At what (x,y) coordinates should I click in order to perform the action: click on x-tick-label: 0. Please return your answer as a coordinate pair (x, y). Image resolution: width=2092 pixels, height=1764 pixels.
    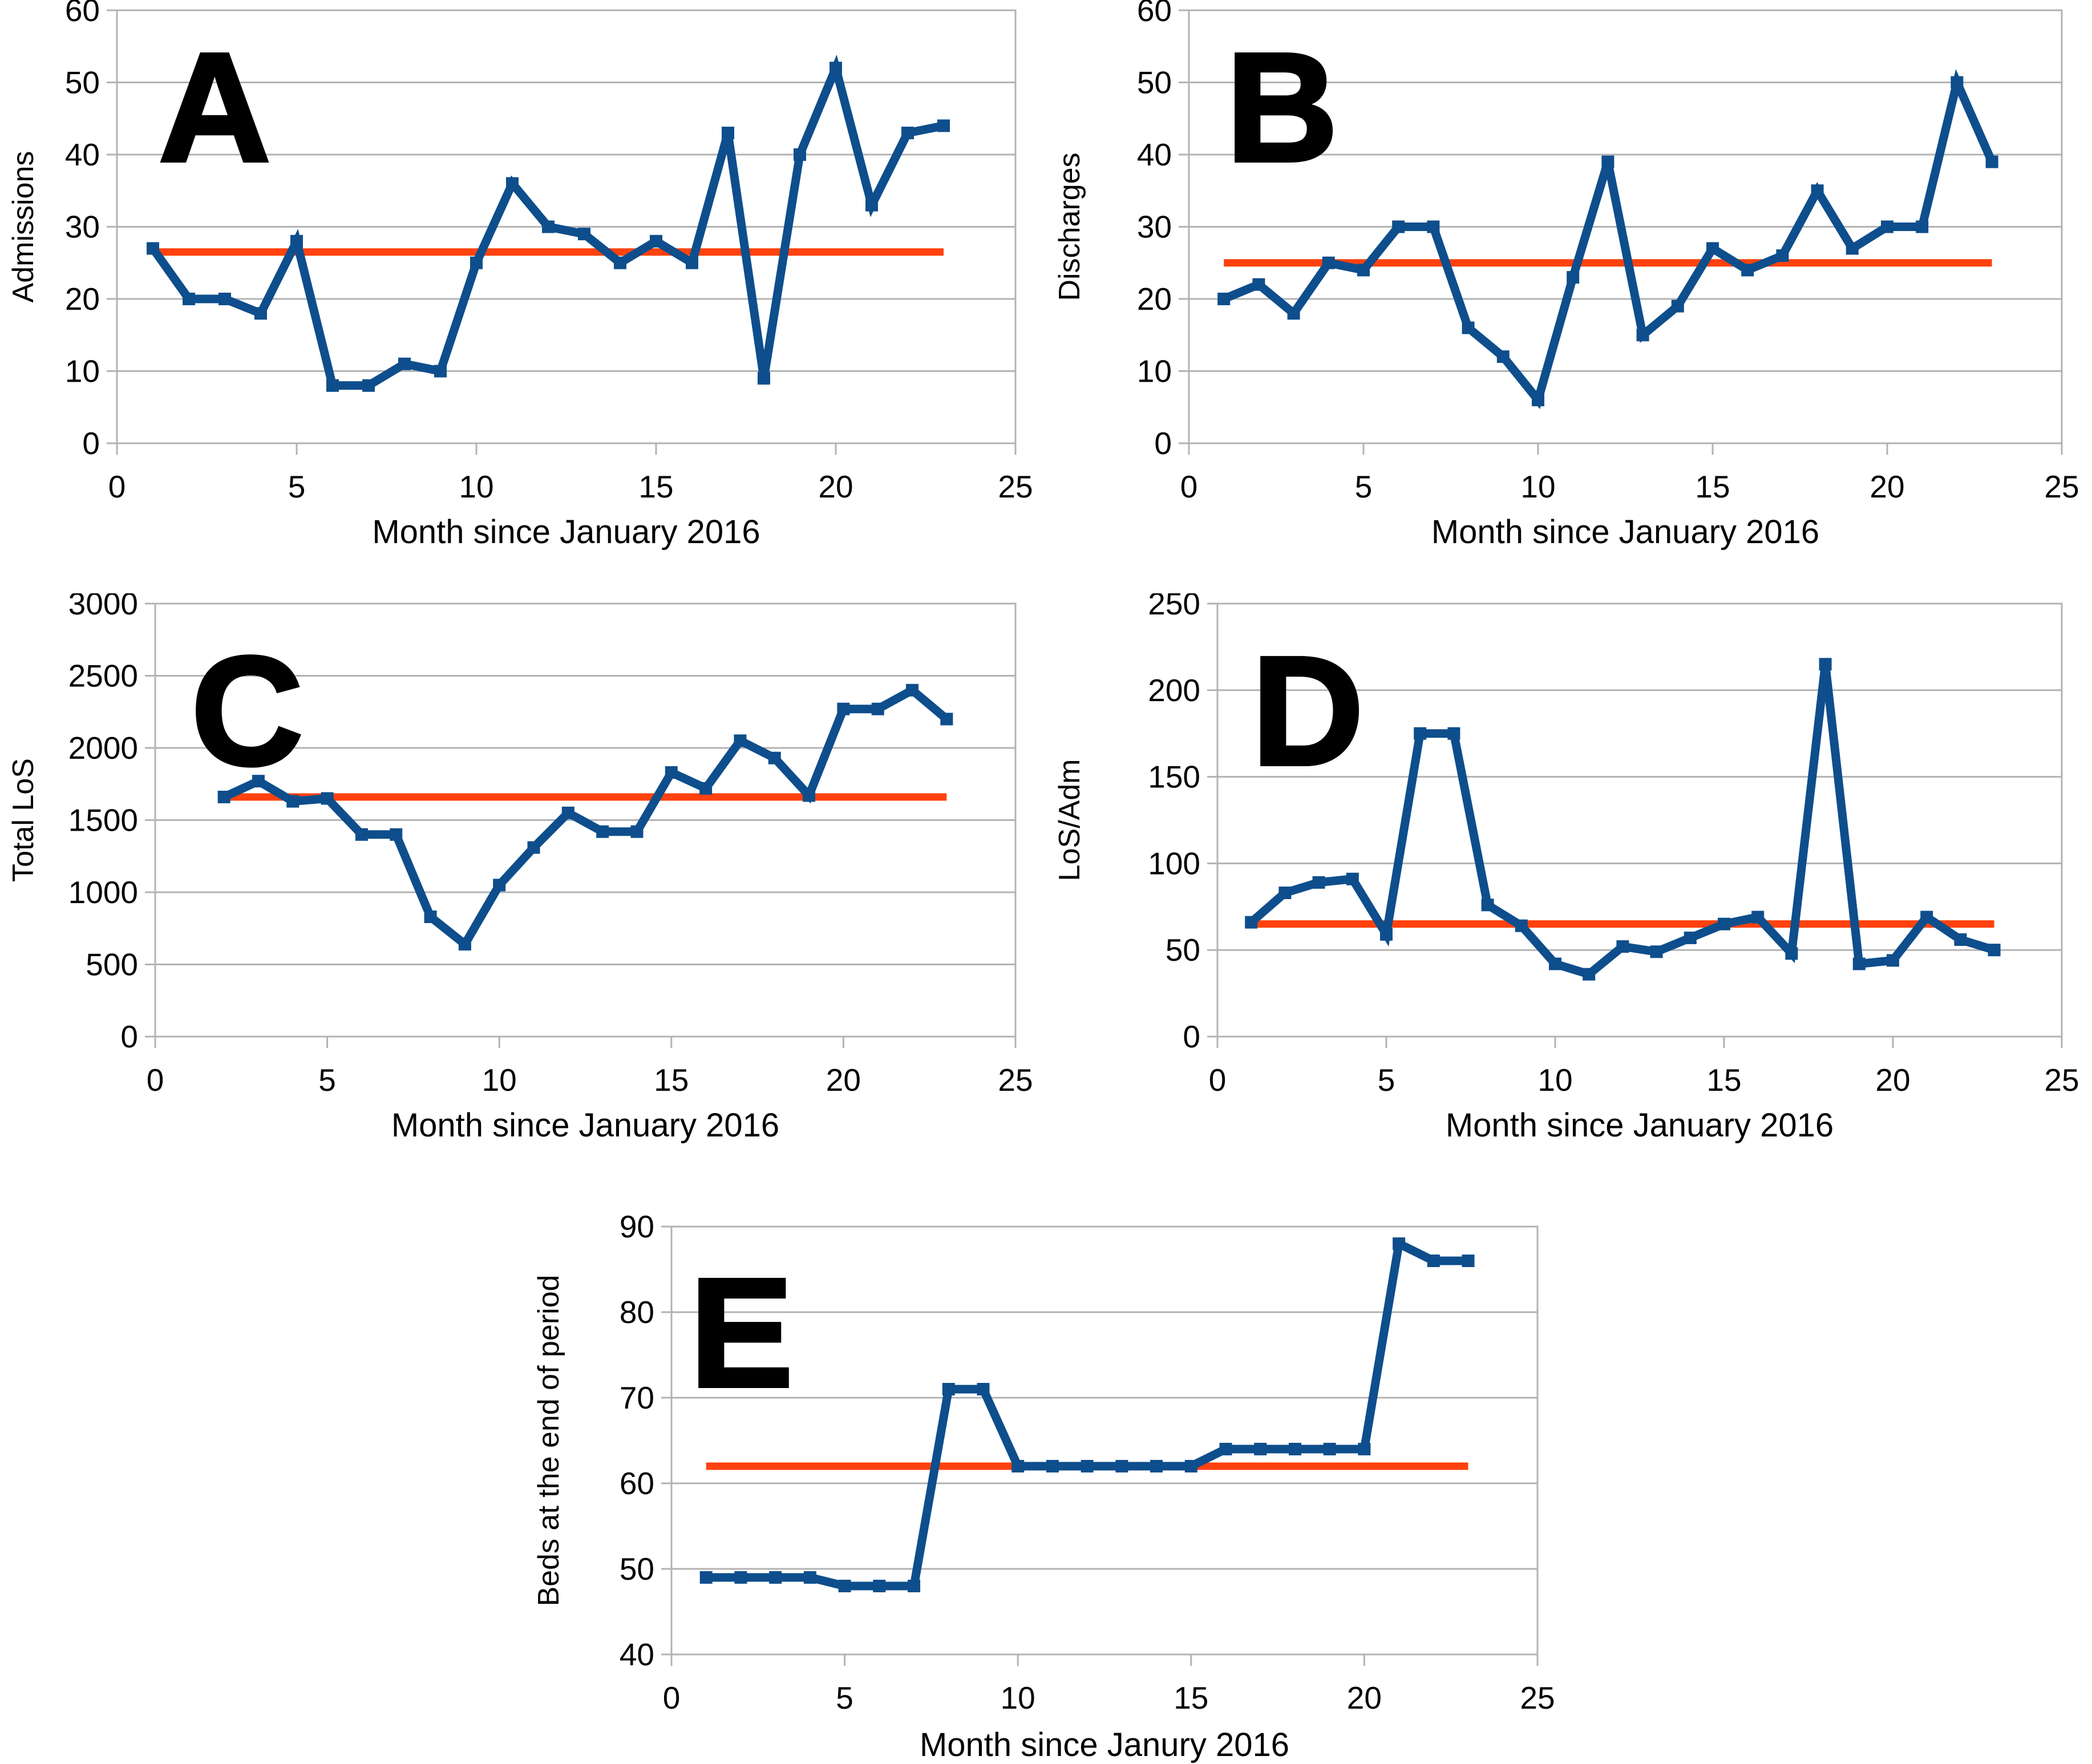
    Looking at the image, I should click on (155, 1080).